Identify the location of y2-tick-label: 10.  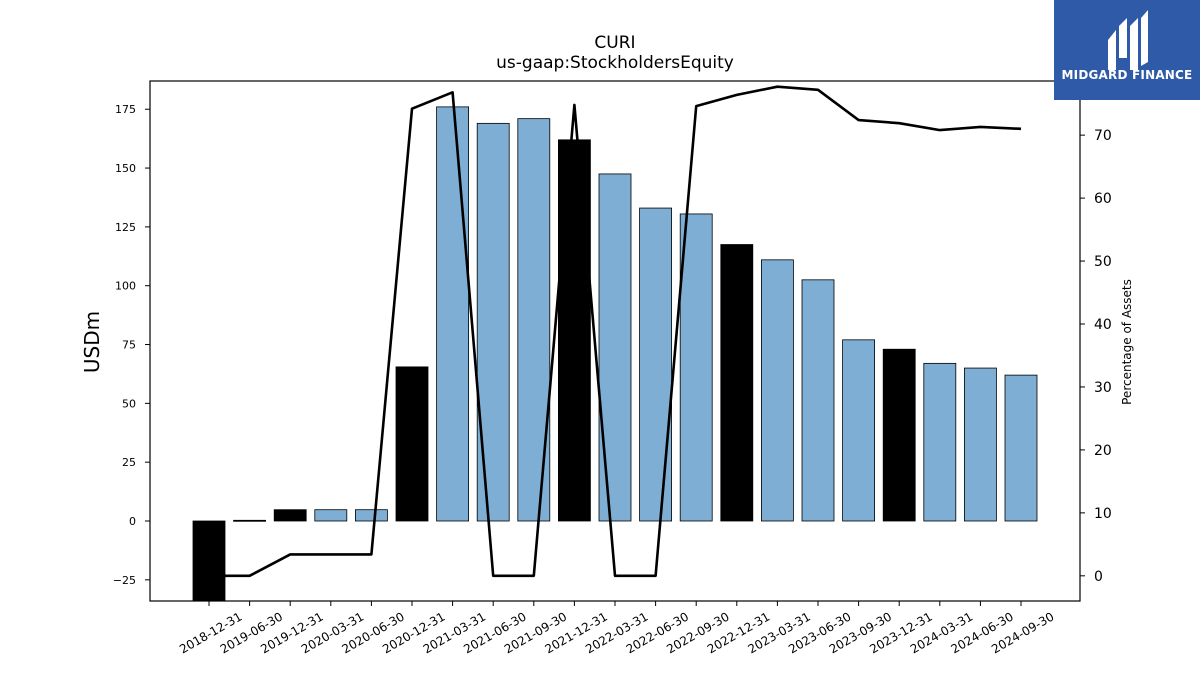
(1103, 514).